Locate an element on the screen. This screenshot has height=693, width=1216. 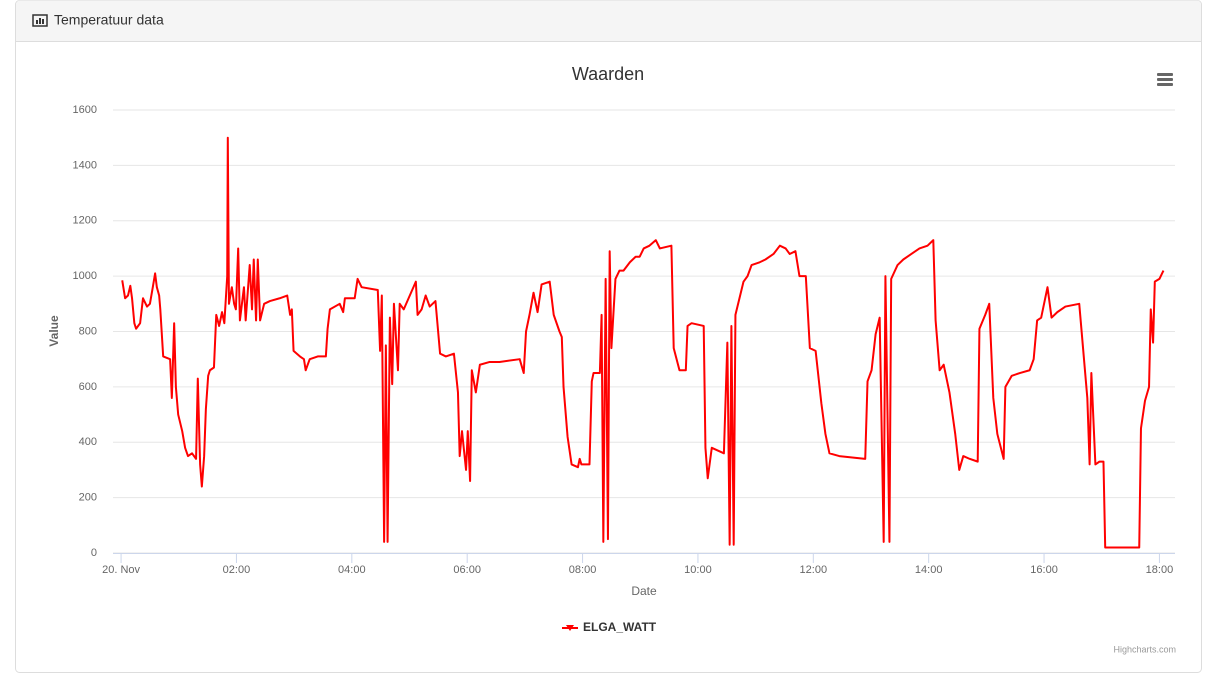
credits: Highcharts.com is located at coordinates (1144, 649).